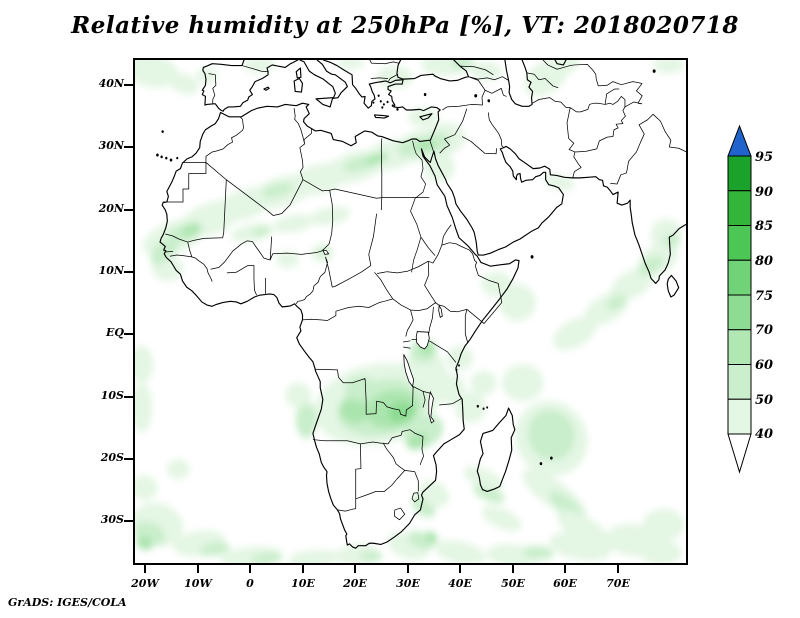 The width and height of the screenshot is (800, 618). What do you see at coordinates (764, 261) in the screenshot?
I see `colorbar-label: 80` at bounding box center [764, 261].